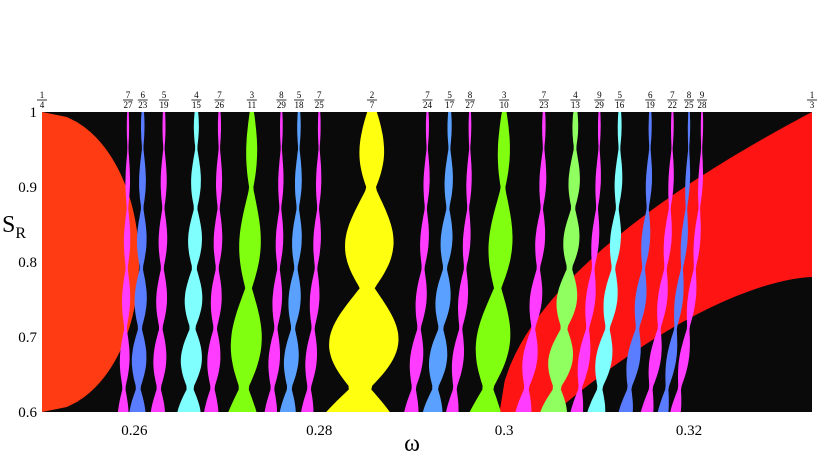  What do you see at coordinates (197, 105) in the screenshot?
I see `tongue-label-denominator: 15` at bounding box center [197, 105].